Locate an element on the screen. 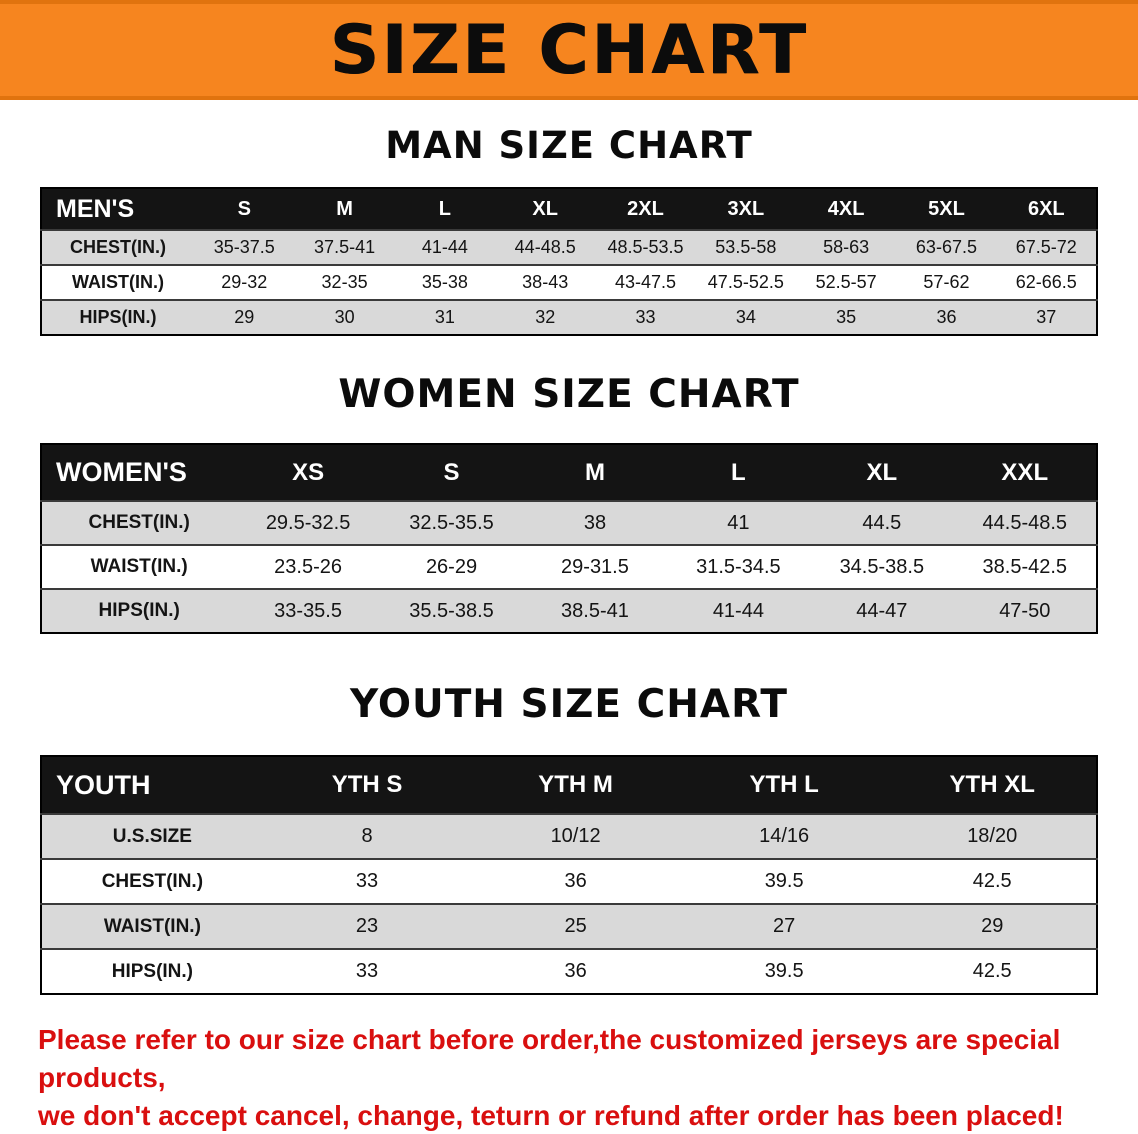 This screenshot has width=1138, height=1134. cell-value: 32-35 is located at coordinates (344, 282).